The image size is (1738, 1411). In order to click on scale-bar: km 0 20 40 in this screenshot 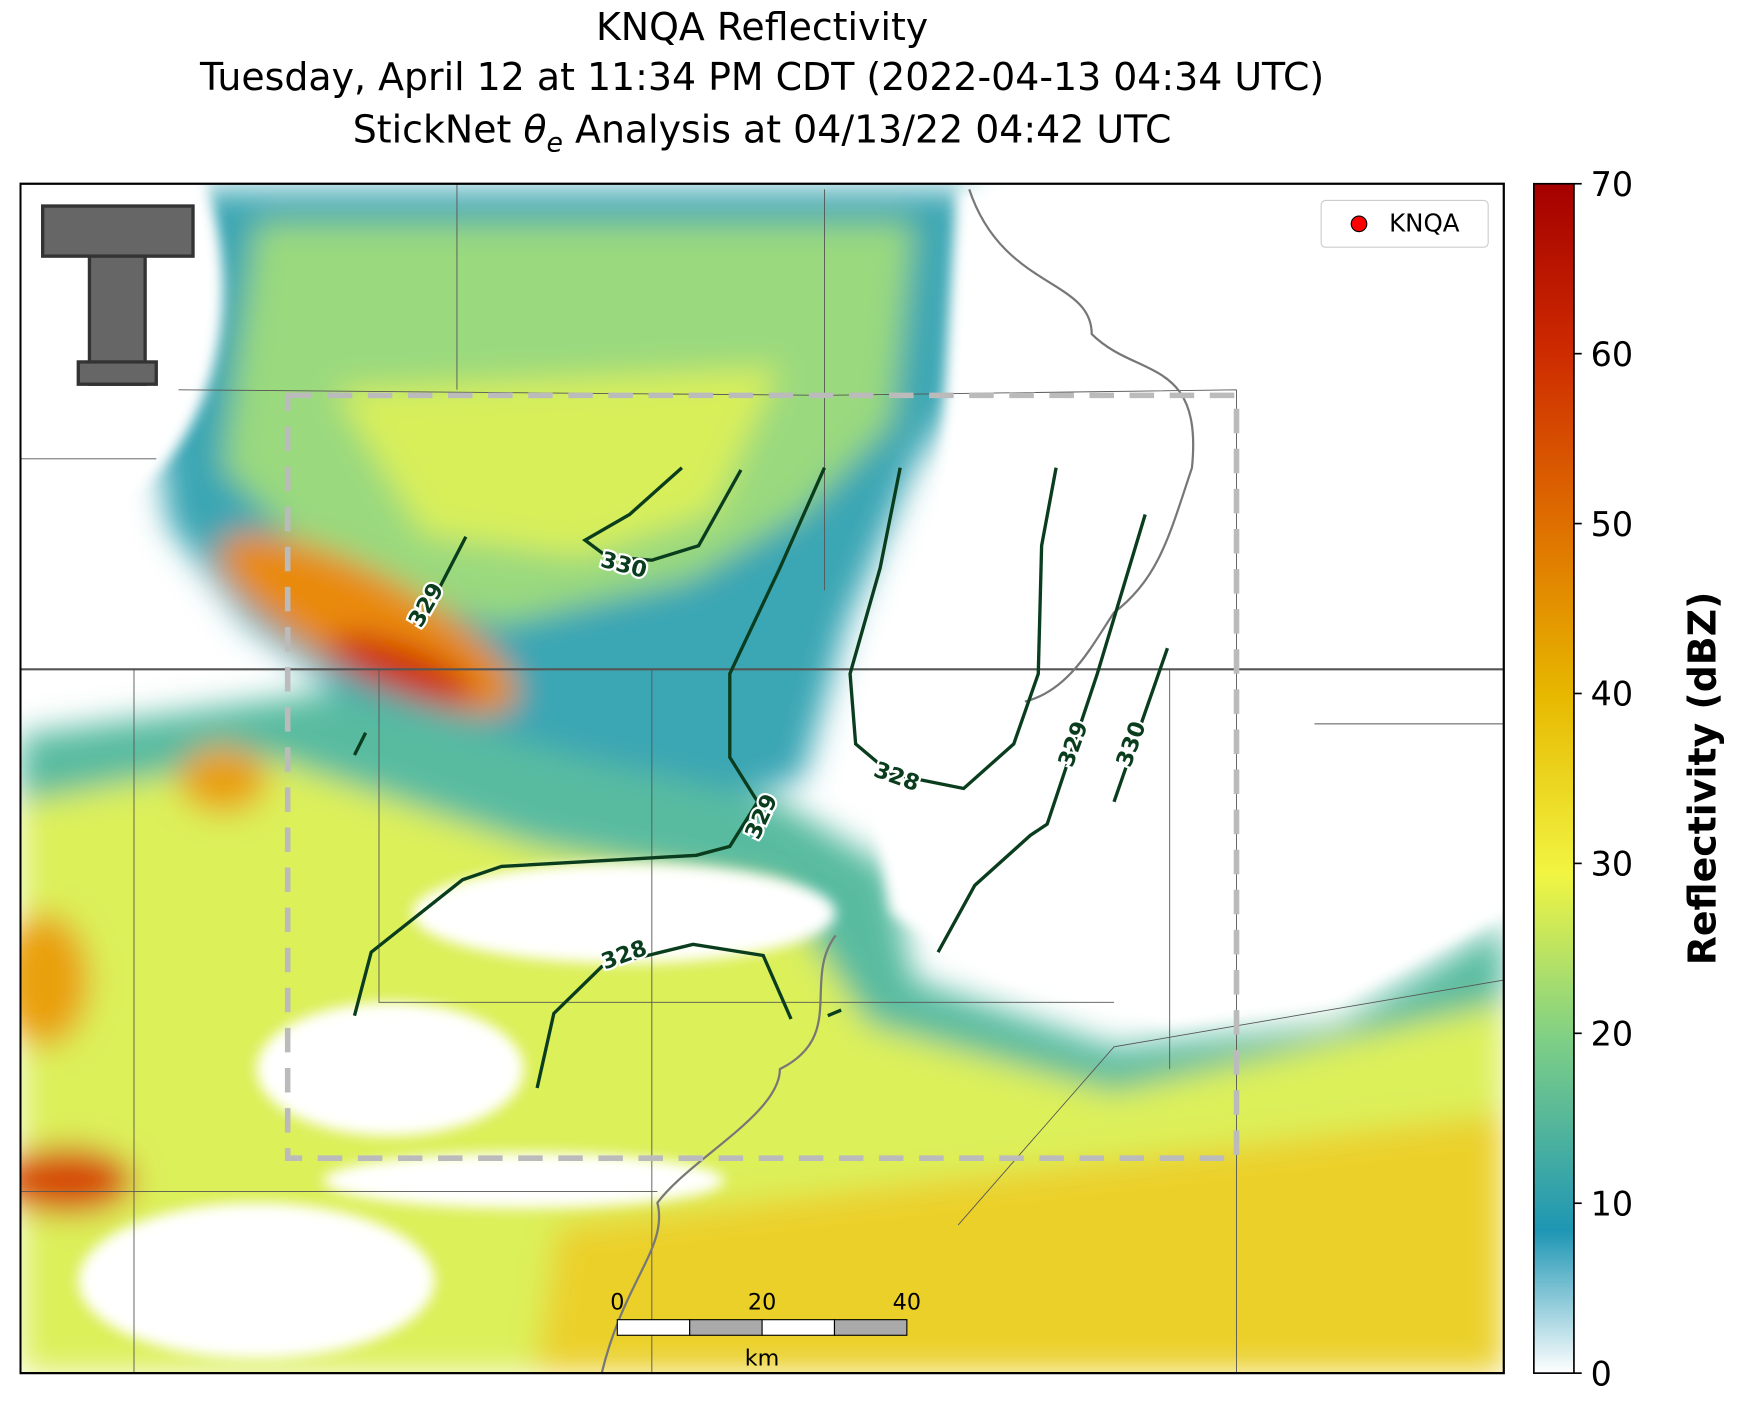, I will do `click(765, 1331)`.